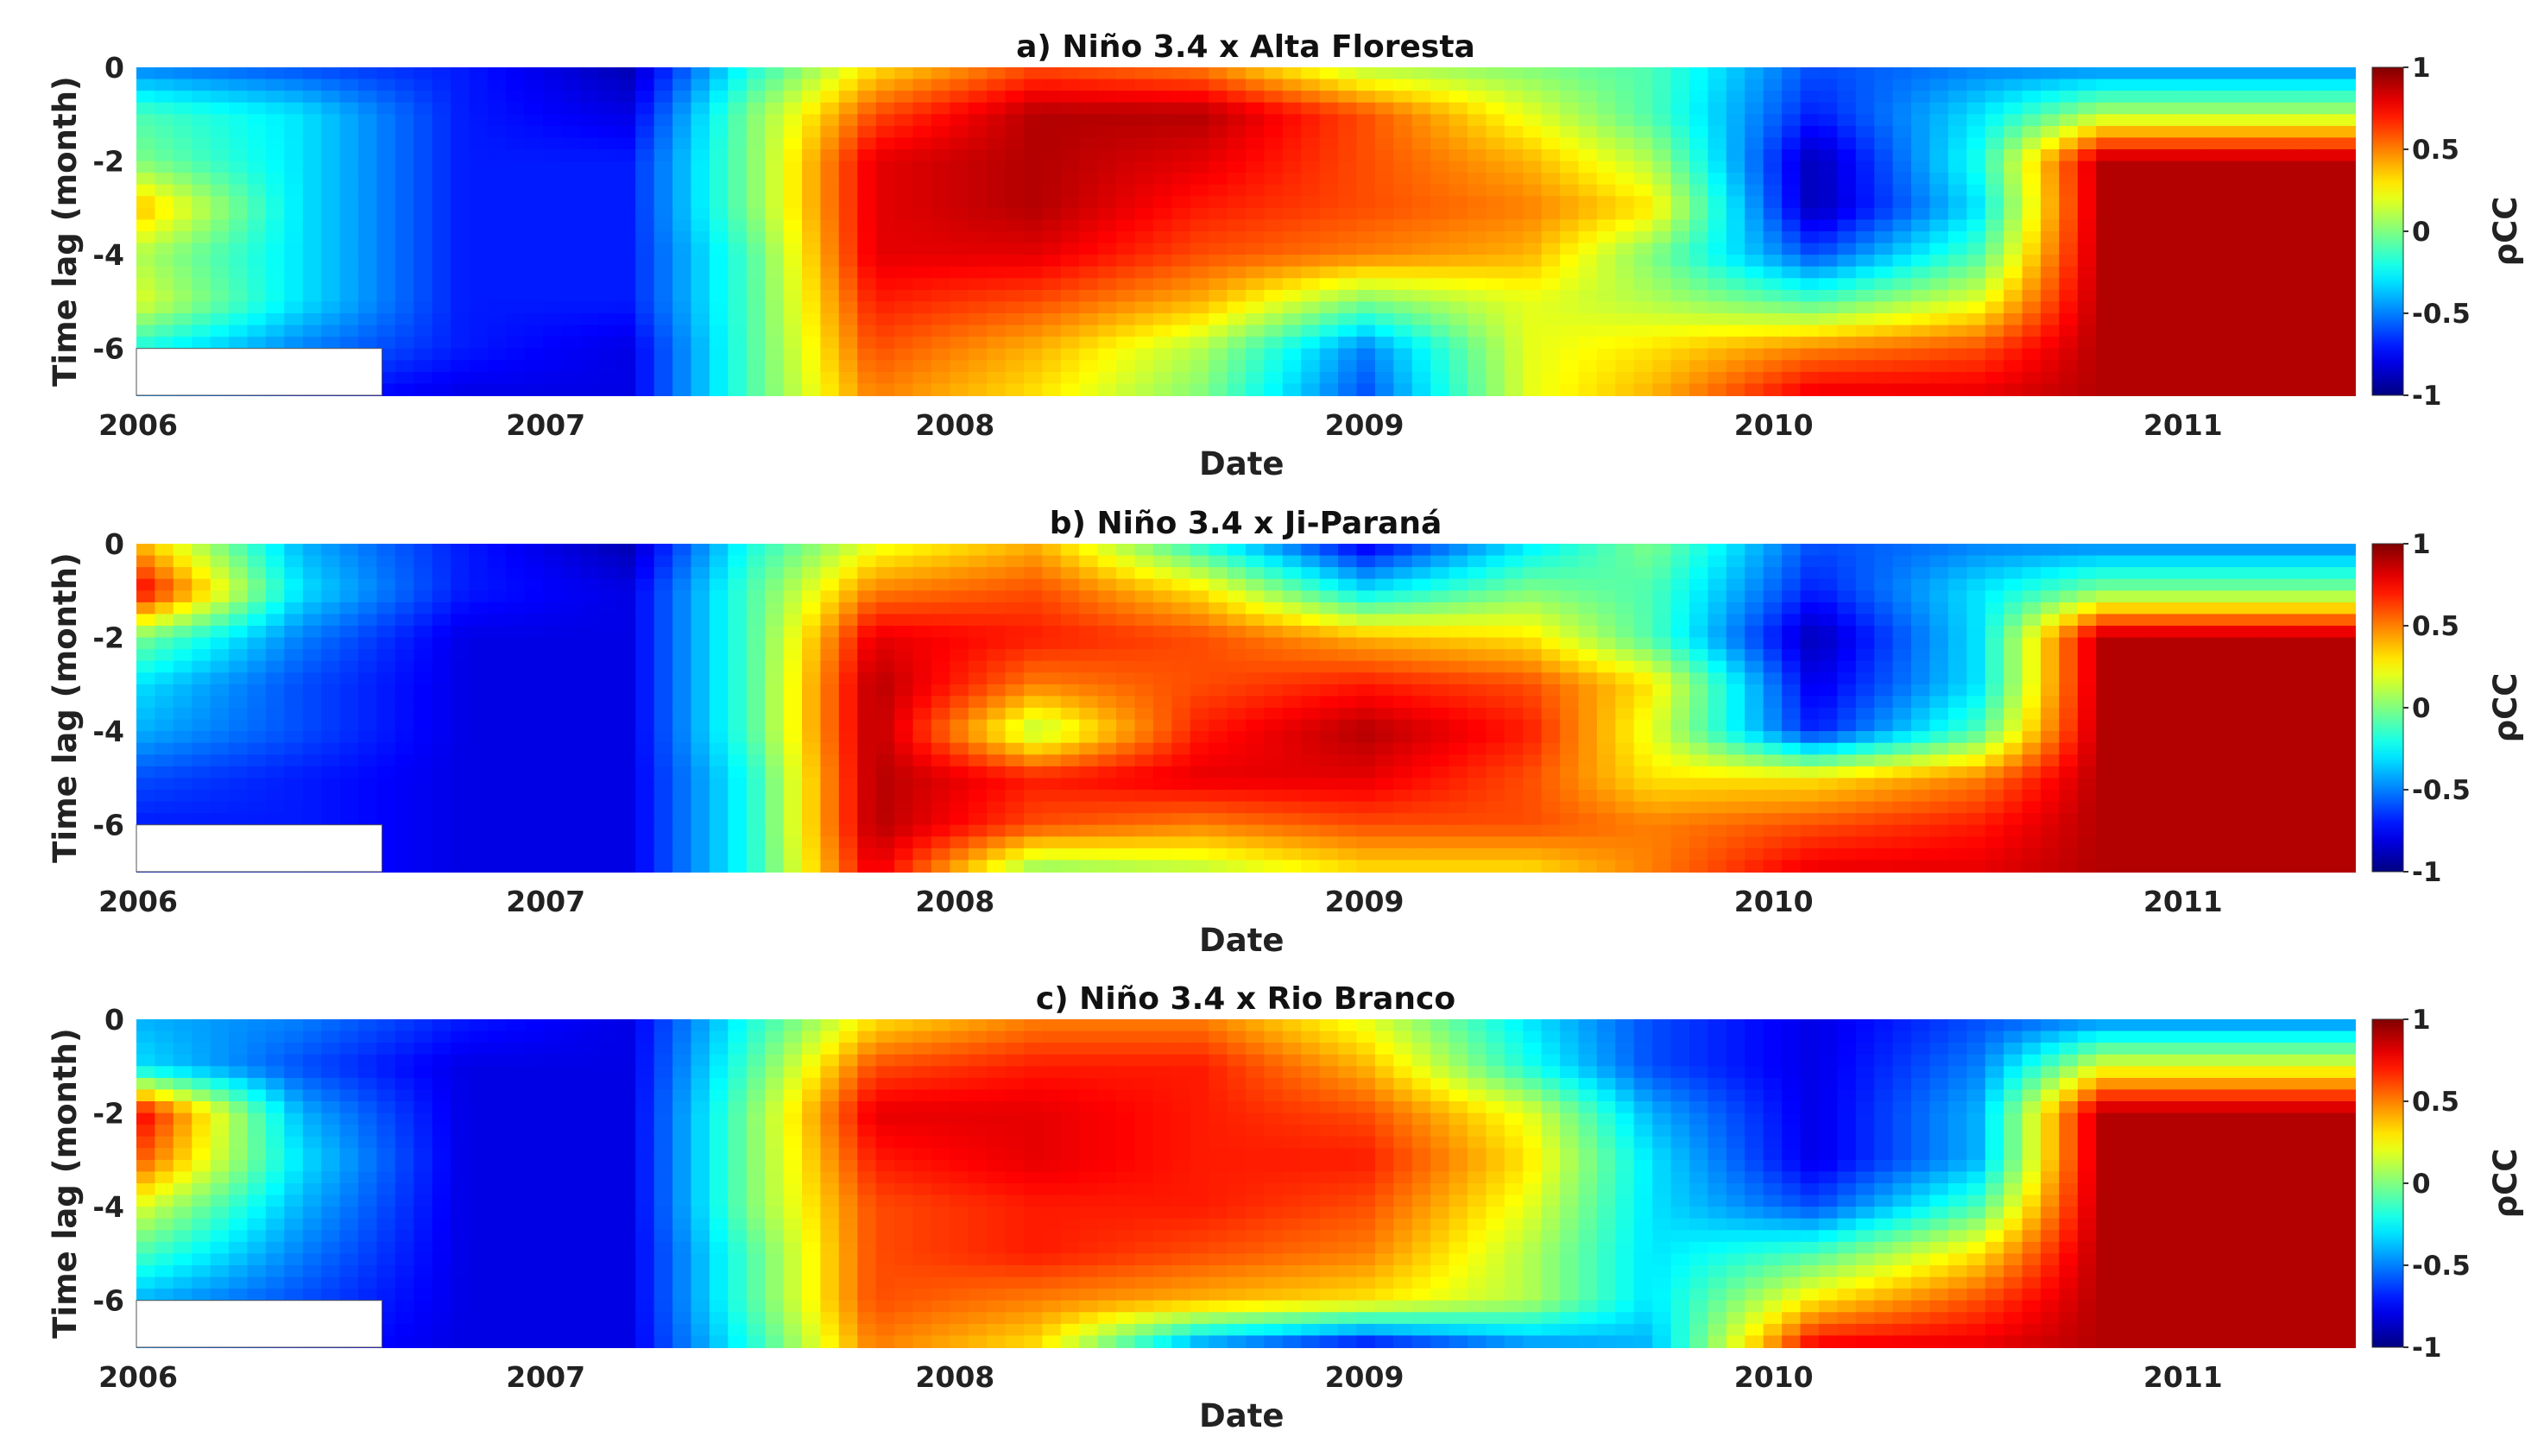 This screenshot has height=1456, width=2544. Describe the element at coordinates (108, 349) in the screenshot. I see `y-tick-label: -6` at that location.